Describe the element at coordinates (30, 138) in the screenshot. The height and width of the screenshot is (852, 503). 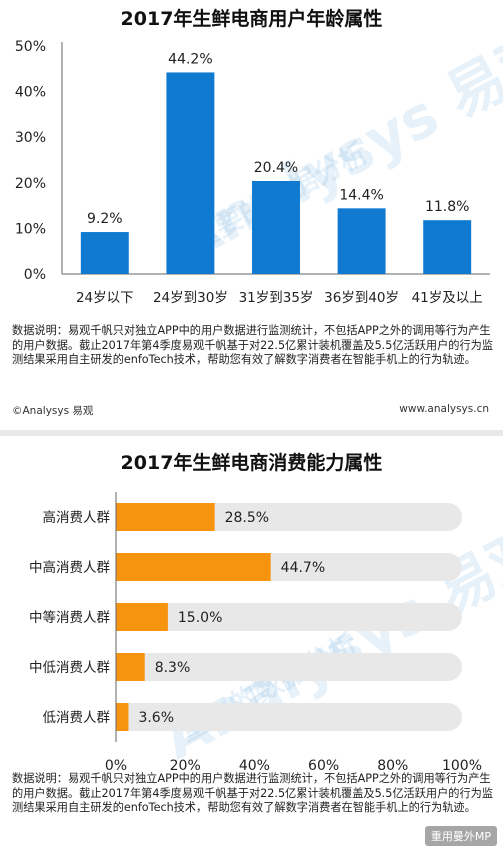
I see `y-tick-label: 30%` at that location.